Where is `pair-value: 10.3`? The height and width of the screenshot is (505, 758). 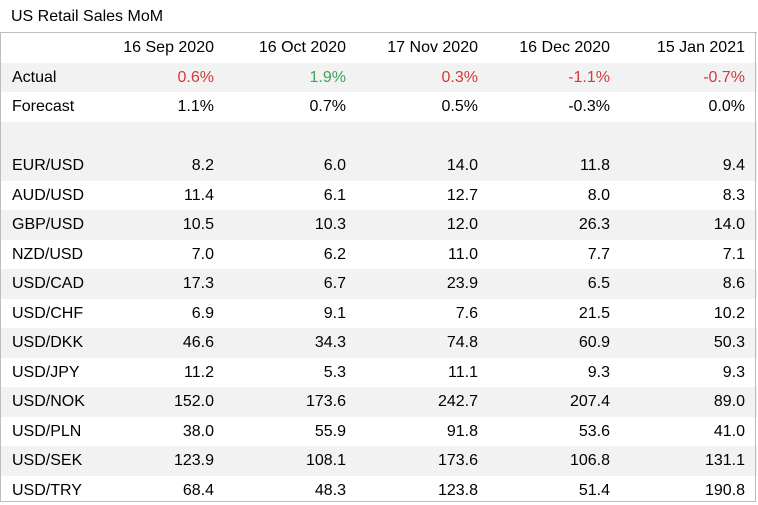 pair-value: 10.3 is located at coordinates (292, 225).